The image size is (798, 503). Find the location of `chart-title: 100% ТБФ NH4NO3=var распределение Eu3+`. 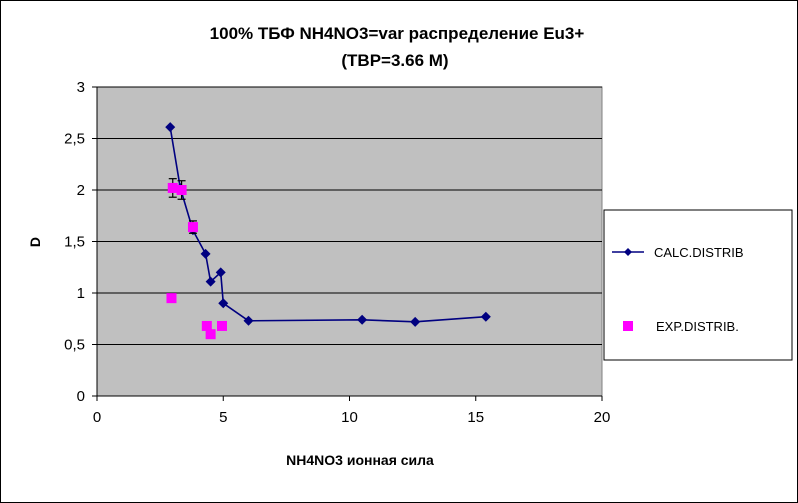

chart-title: 100% ТБФ NH4NO3=var распределение Eu3+ is located at coordinates (397, 33).